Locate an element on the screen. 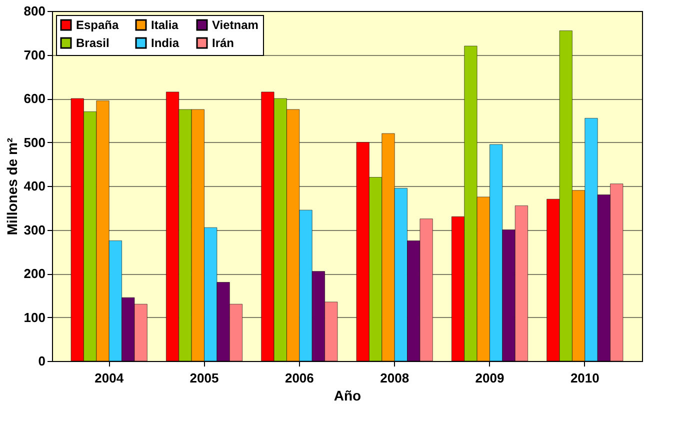 This screenshot has width=688, height=437. legend-label: Vietnam is located at coordinates (235, 25).